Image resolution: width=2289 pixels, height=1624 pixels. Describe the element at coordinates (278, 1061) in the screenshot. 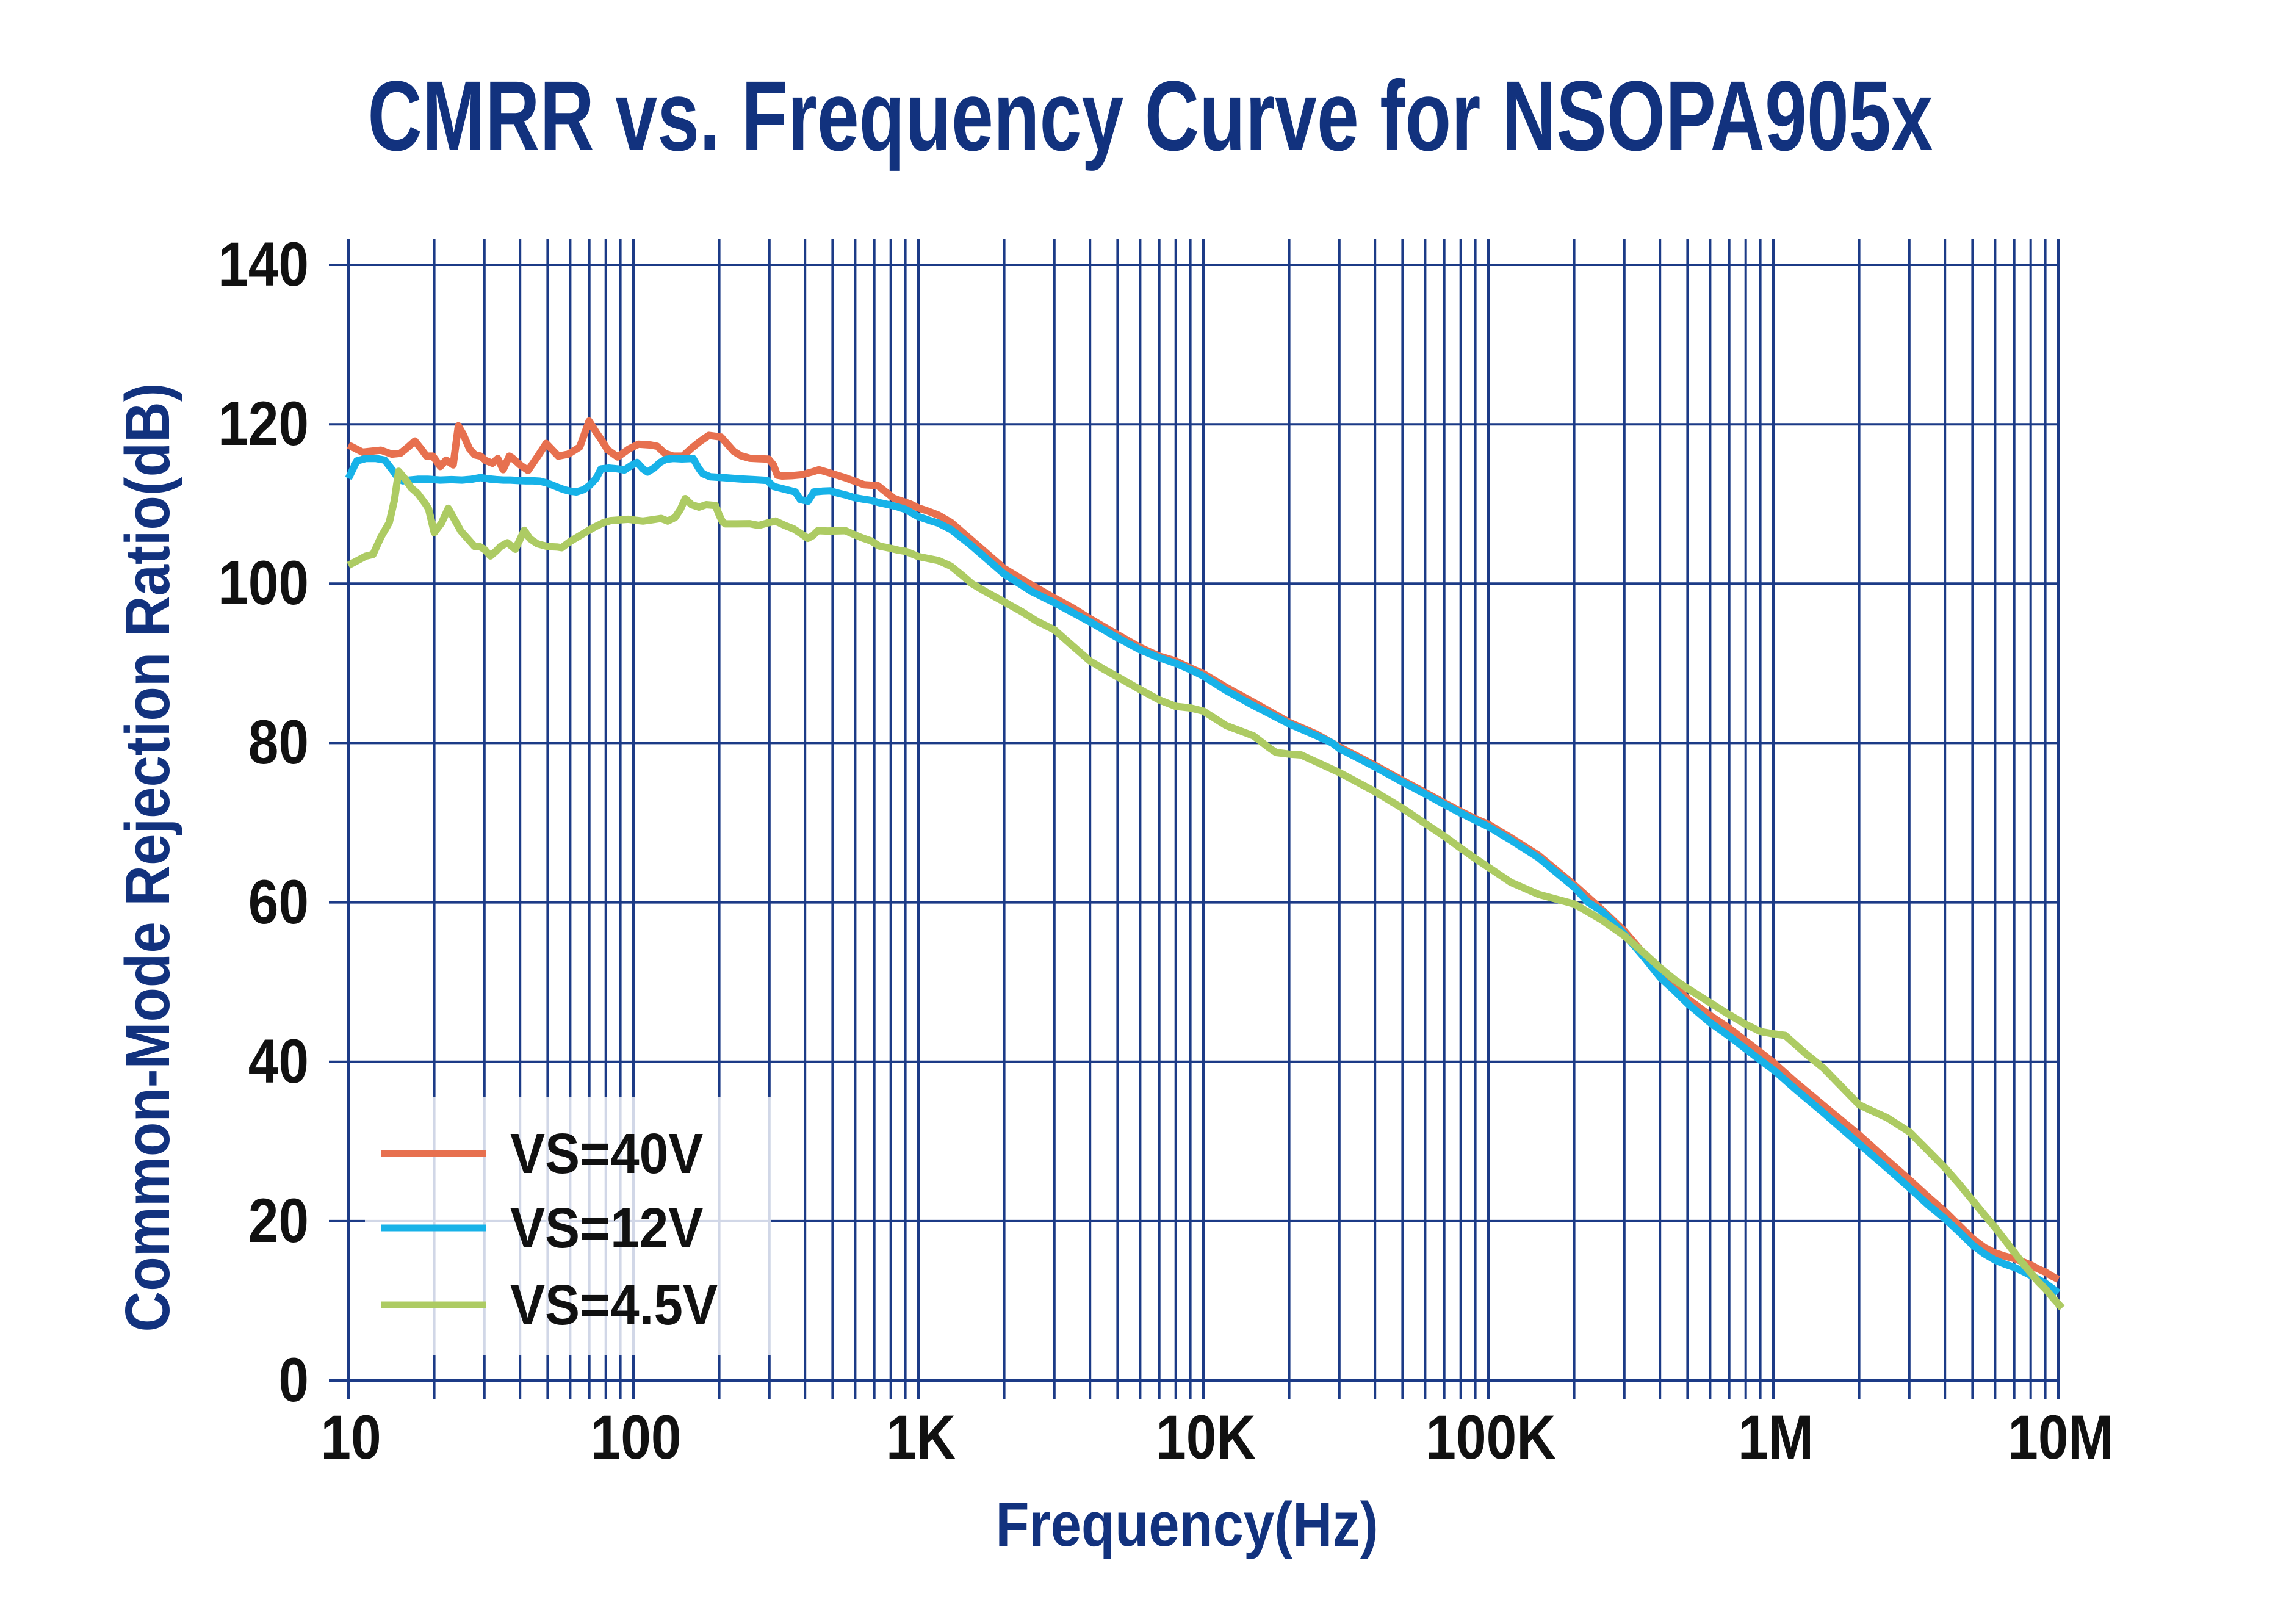

I see `svg-text: 40` at that location.